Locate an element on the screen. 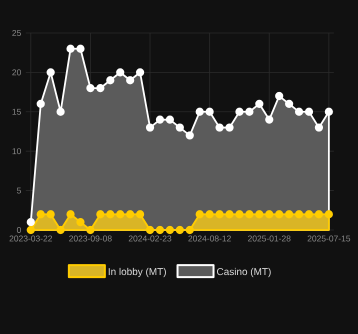 Image resolution: width=358 pixels, height=334 pixels. x-tick-label: 2024-02-23 is located at coordinates (150, 239).